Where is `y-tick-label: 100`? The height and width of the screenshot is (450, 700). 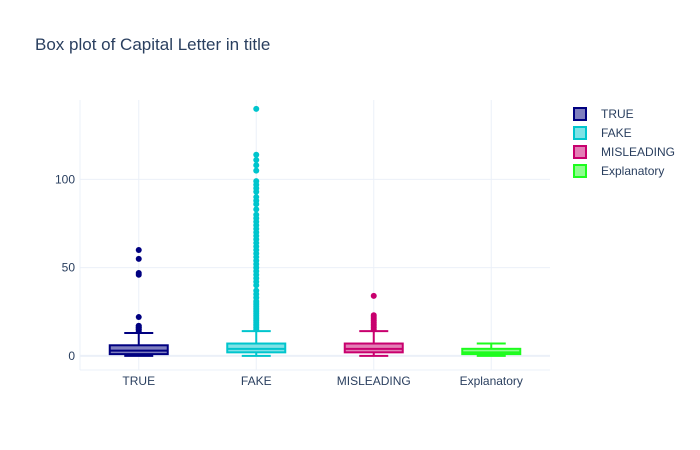 y-tick-label: 100 is located at coordinates (65, 179).